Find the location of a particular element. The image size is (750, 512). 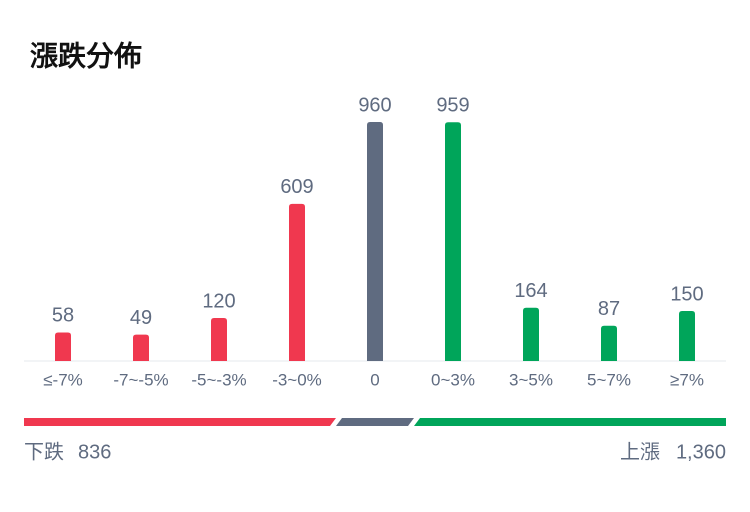

value-label: 609 is located at coordinates (296, 187).